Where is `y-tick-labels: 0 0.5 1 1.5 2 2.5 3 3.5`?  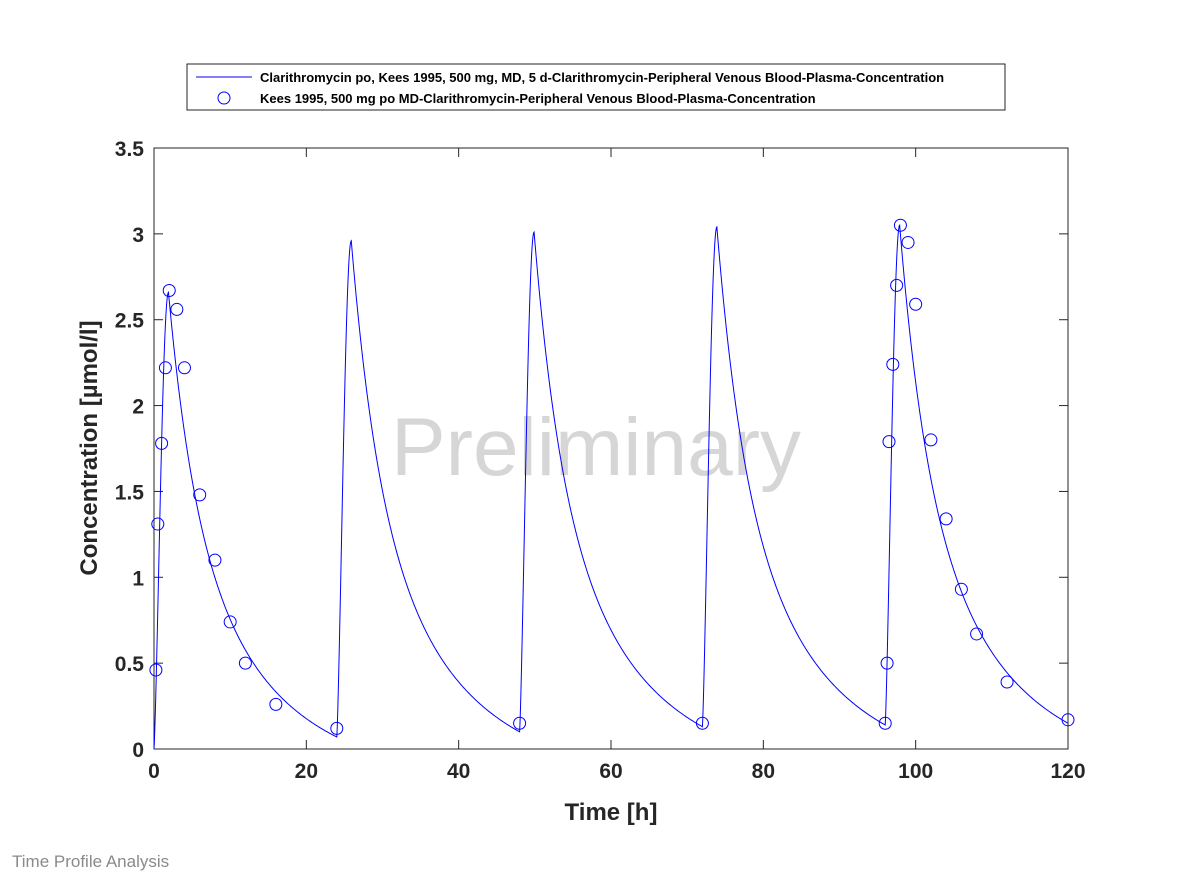 y-tick-labels: 0 0.5 1 1.5 2 2.5 3 3.5 is located at coordinates (130, 450).